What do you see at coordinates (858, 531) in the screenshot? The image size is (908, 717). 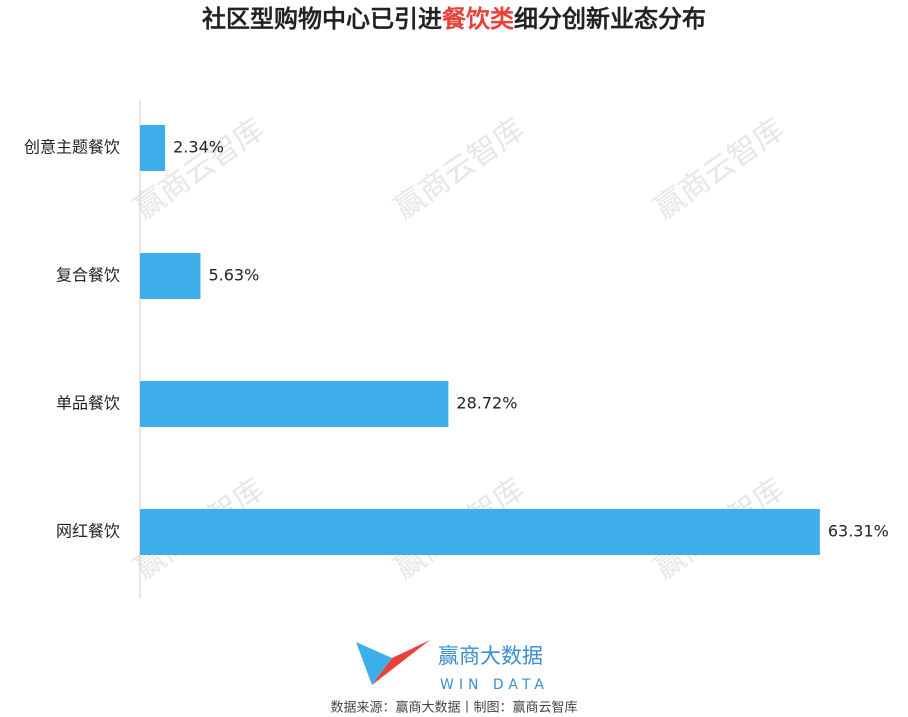 I see `value-label: 63.31%` at bounding box center [858, 531].